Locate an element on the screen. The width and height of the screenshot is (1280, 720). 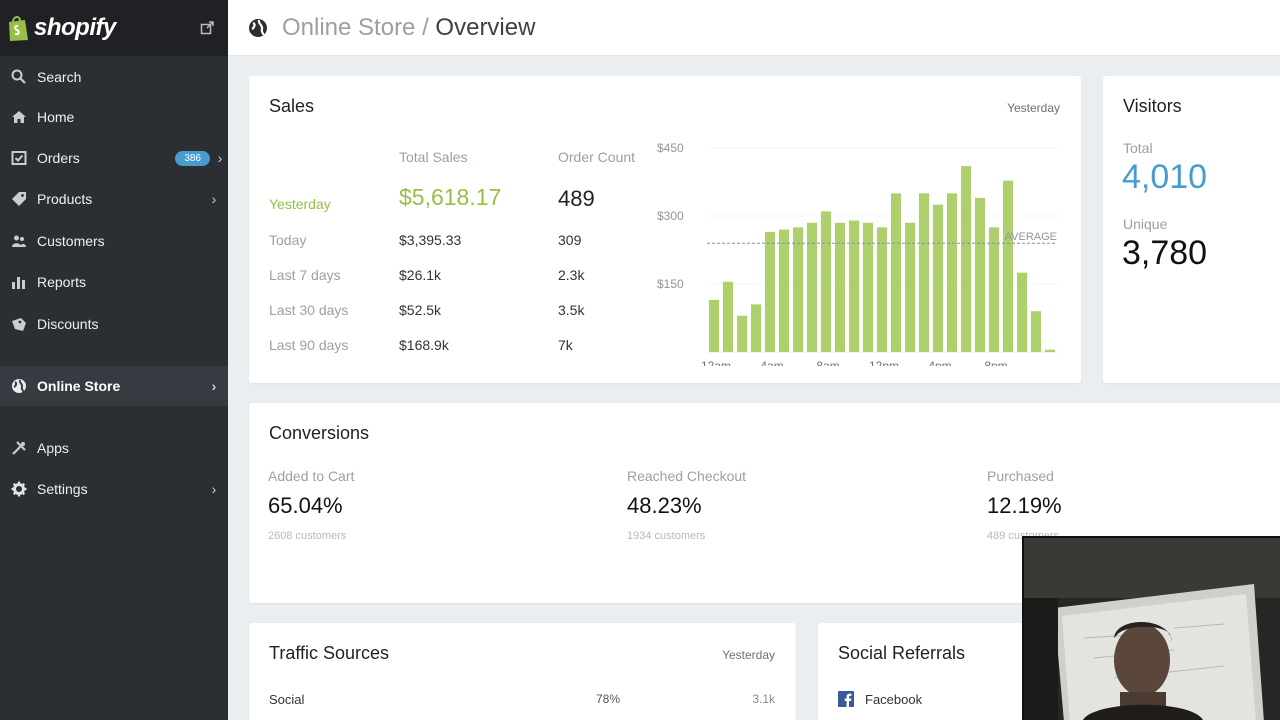
sidebar-item-label: Settings is located at coordinates (62, 489).